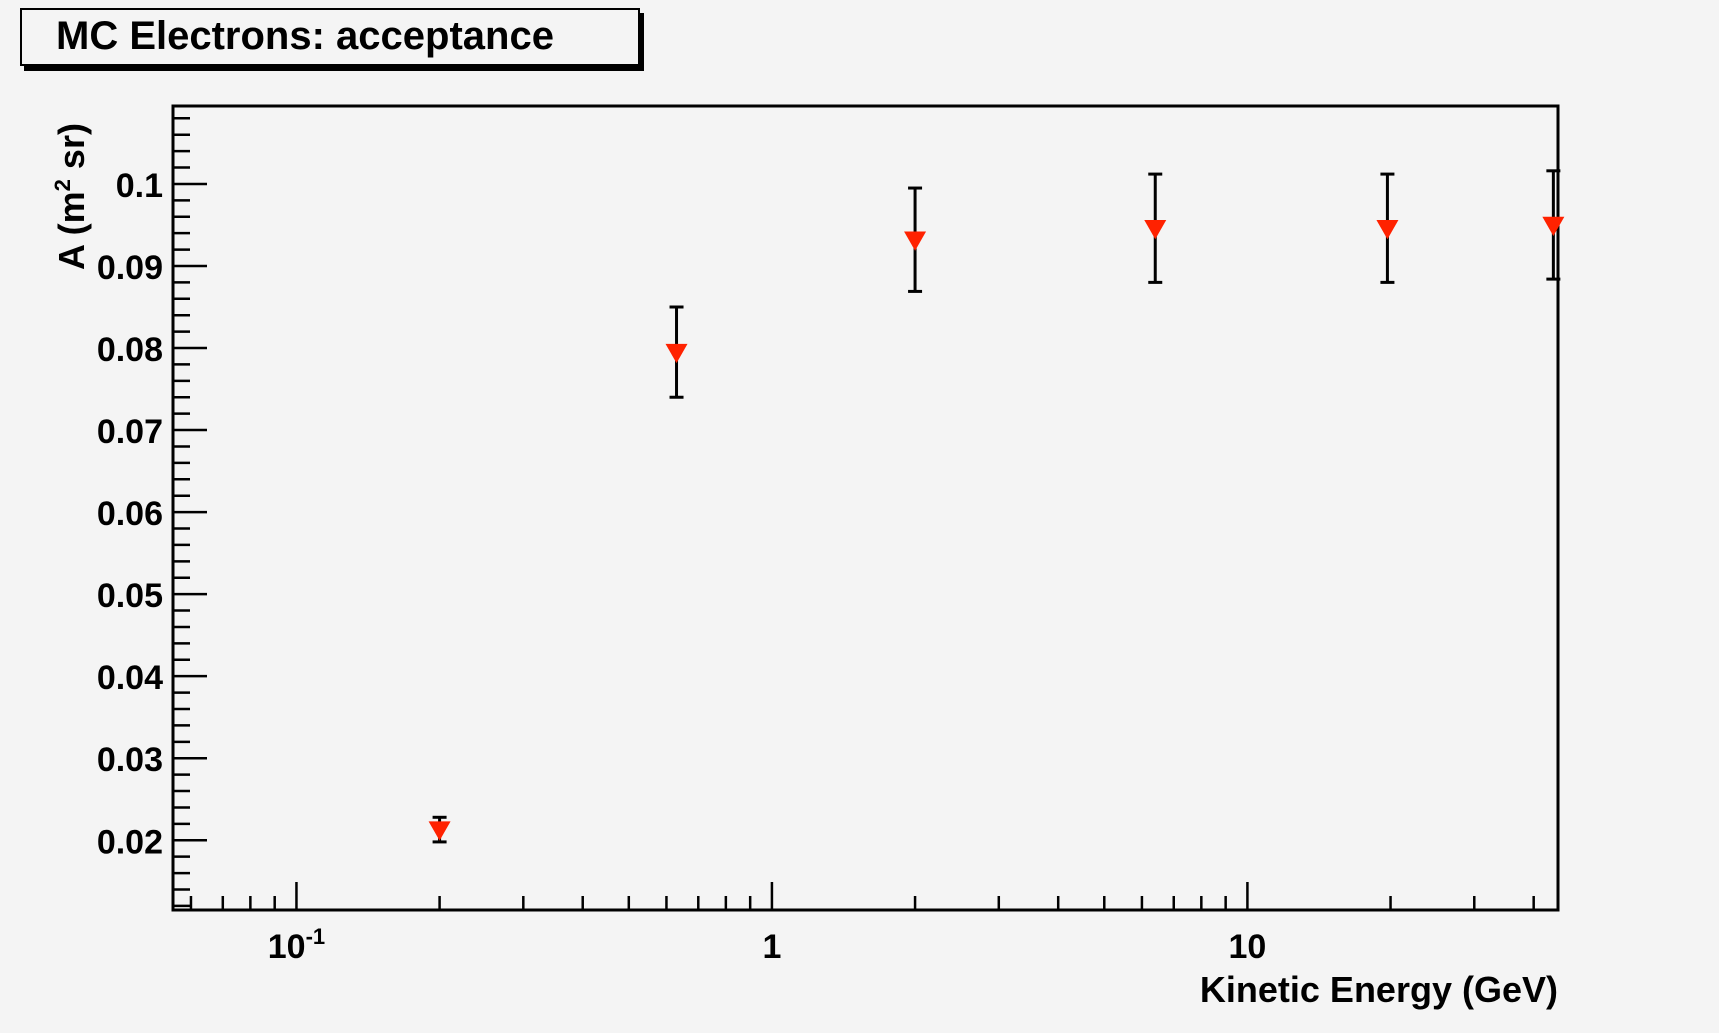 The width and height of the screenshot is (1719, 1033). I want to click on y-tick-label: 0.06, so click(130, 514).